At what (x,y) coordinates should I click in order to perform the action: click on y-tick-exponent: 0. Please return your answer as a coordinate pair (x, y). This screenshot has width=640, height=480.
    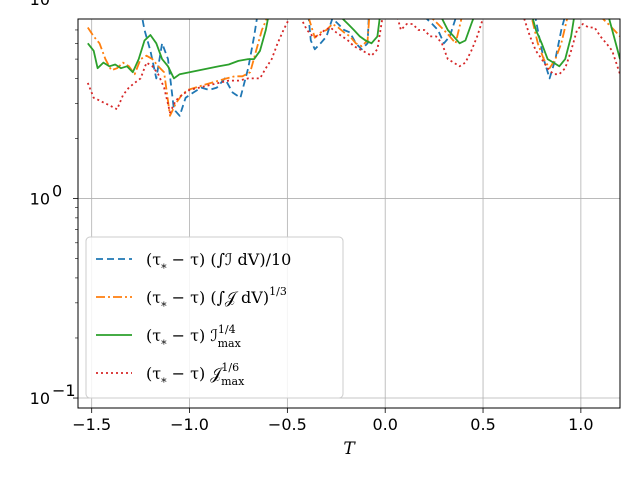
    Looking at the image, I should click on (57, 191).